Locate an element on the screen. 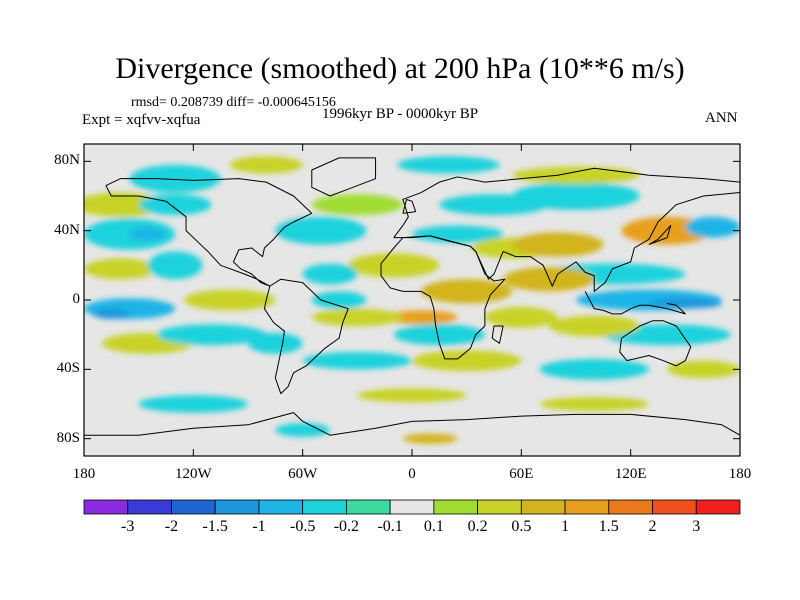  lat-label: 0 is located at coordinates (76, 299).